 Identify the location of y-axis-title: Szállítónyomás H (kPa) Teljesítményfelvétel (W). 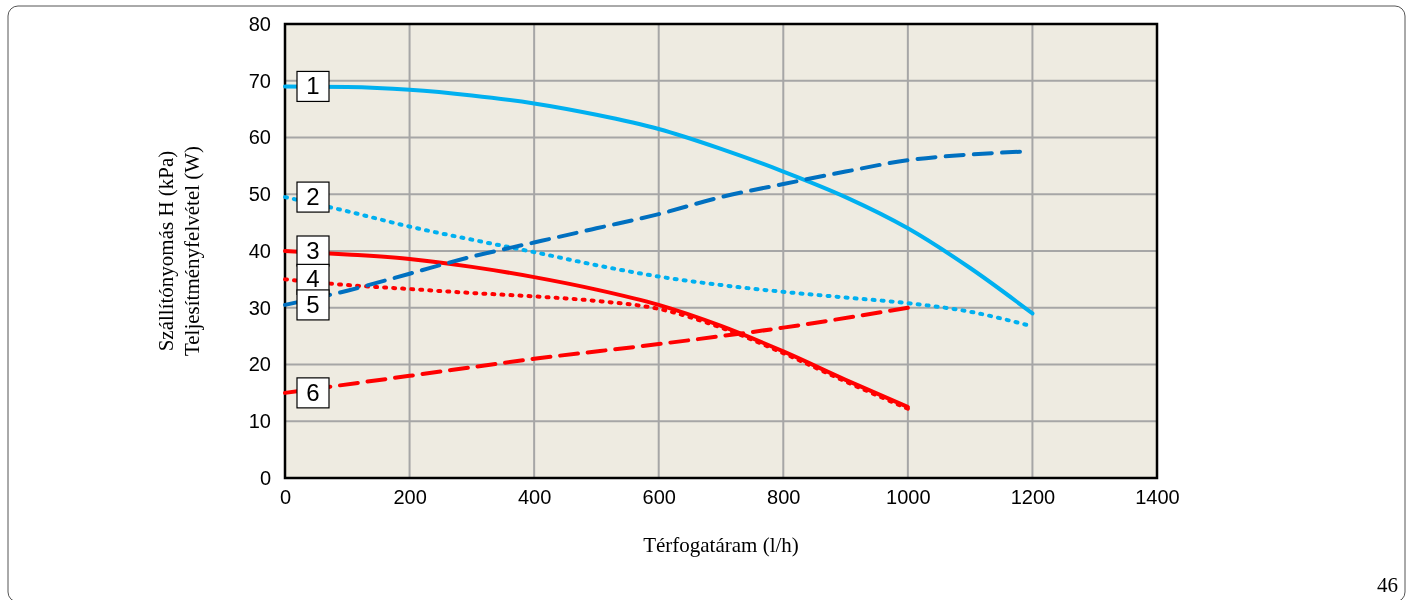
(179, 251).